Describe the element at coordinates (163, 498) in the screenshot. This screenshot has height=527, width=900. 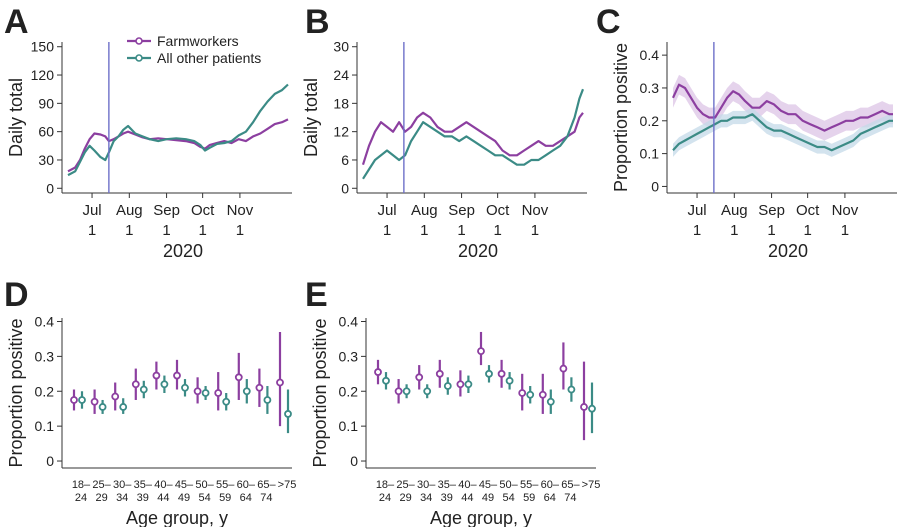
I see `d-x-tick-label-2: 44` at that location.